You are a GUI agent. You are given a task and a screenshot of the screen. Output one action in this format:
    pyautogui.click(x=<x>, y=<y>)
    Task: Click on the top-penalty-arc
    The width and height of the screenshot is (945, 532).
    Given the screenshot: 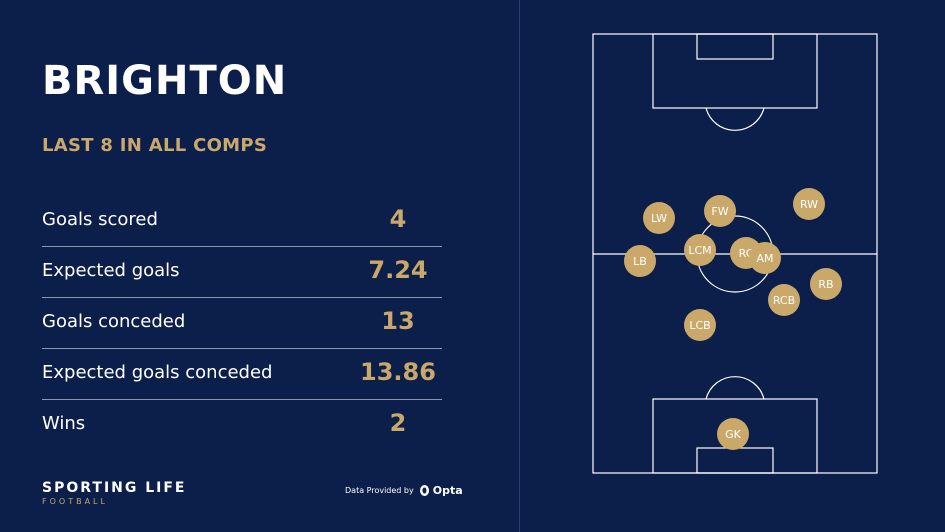 What is the action you would take?
    pyautogui.click(x=735, y=119)
    